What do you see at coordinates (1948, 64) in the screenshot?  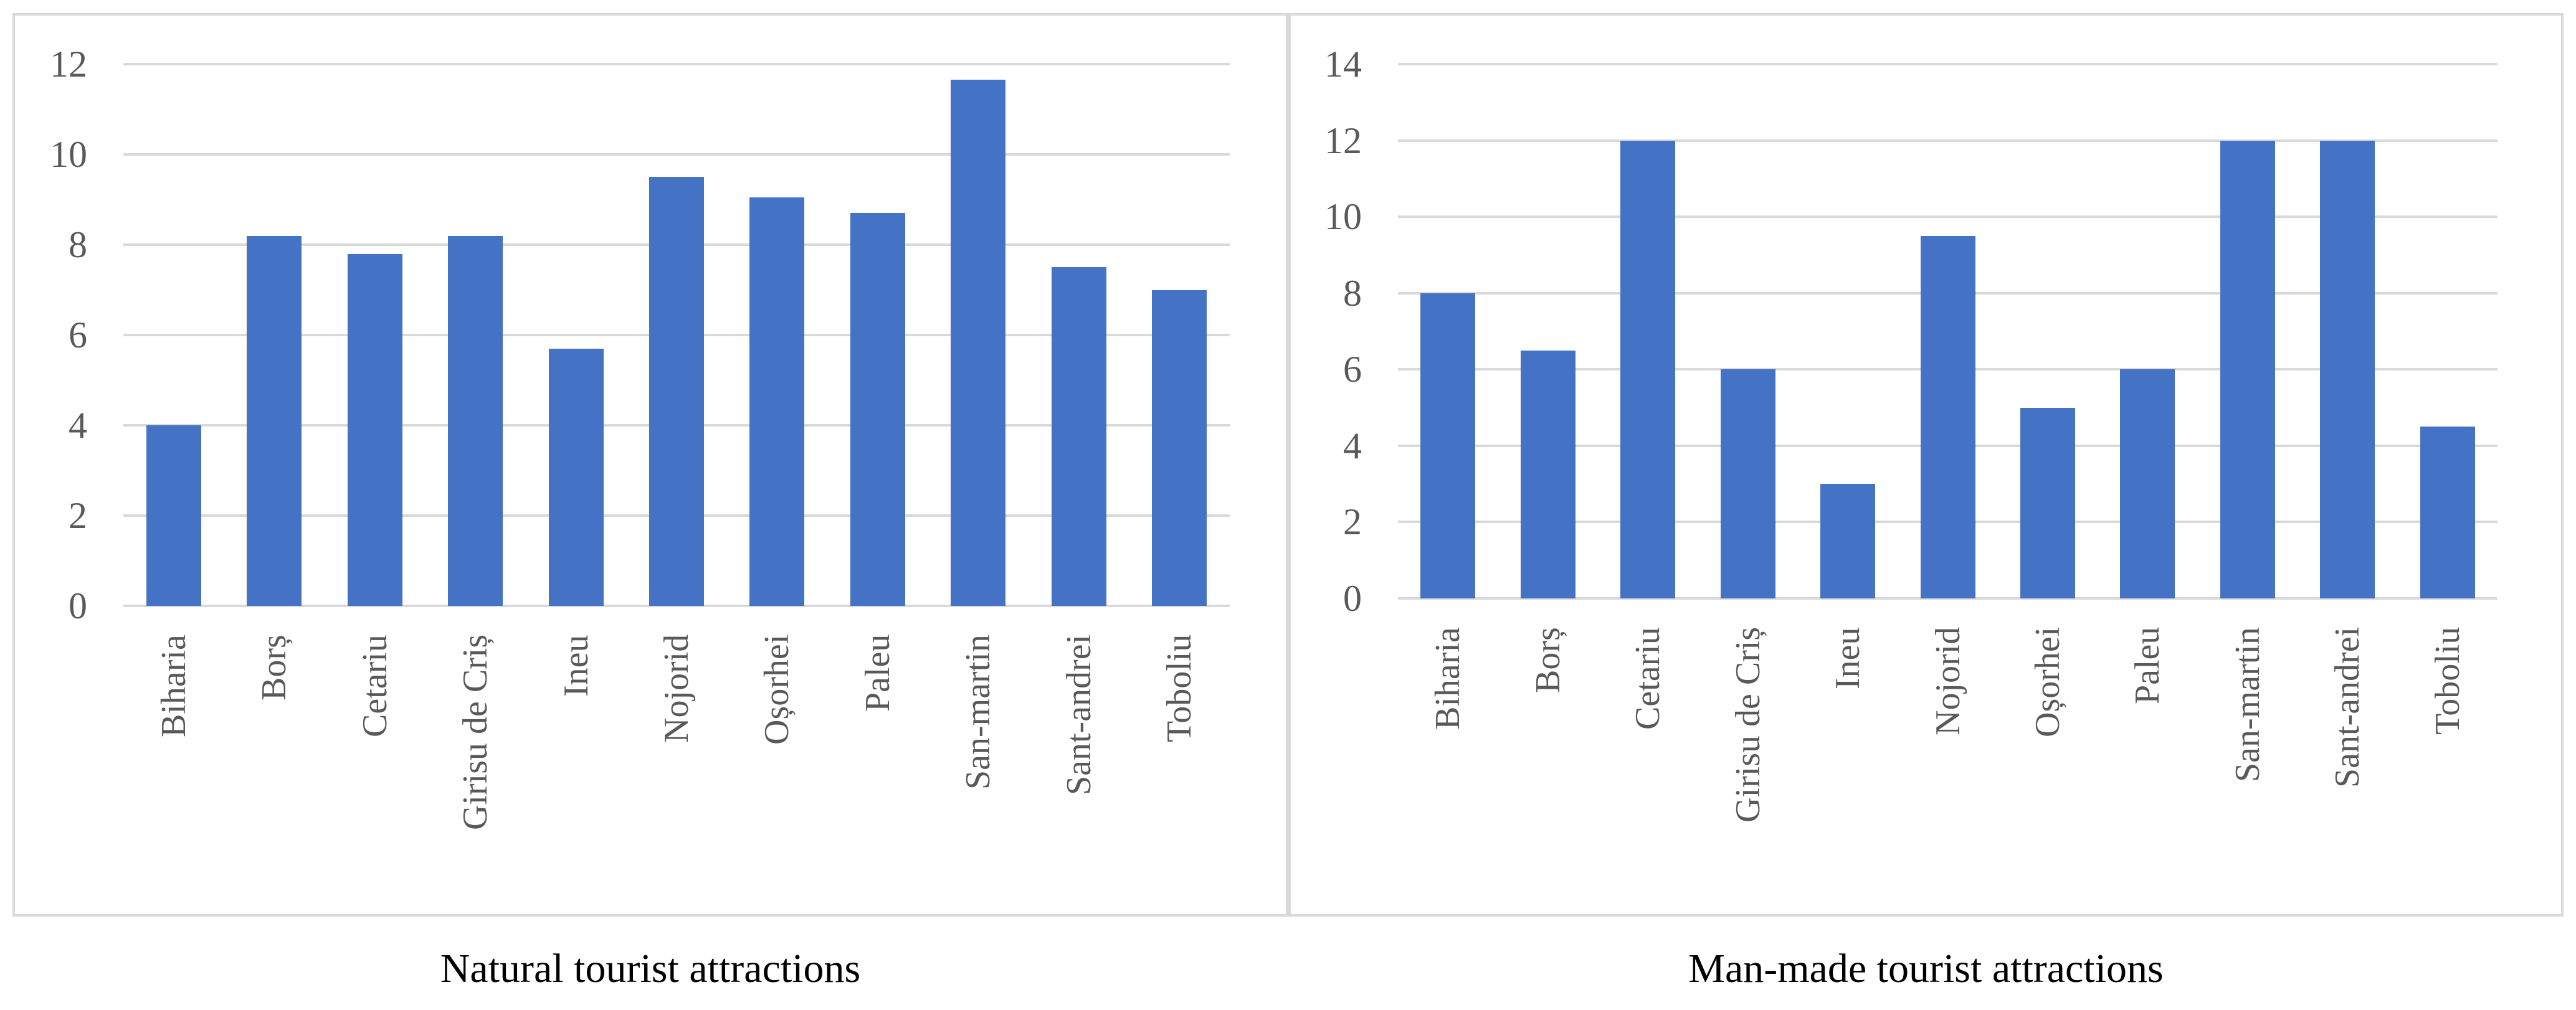 I see `gridline-y14` at bounding box center [1948, 64].